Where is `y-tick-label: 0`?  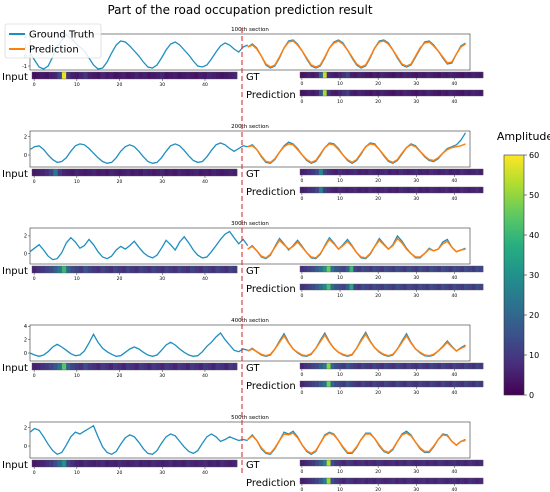 y-tick-label: 0 is located at coordinates (25, 254).